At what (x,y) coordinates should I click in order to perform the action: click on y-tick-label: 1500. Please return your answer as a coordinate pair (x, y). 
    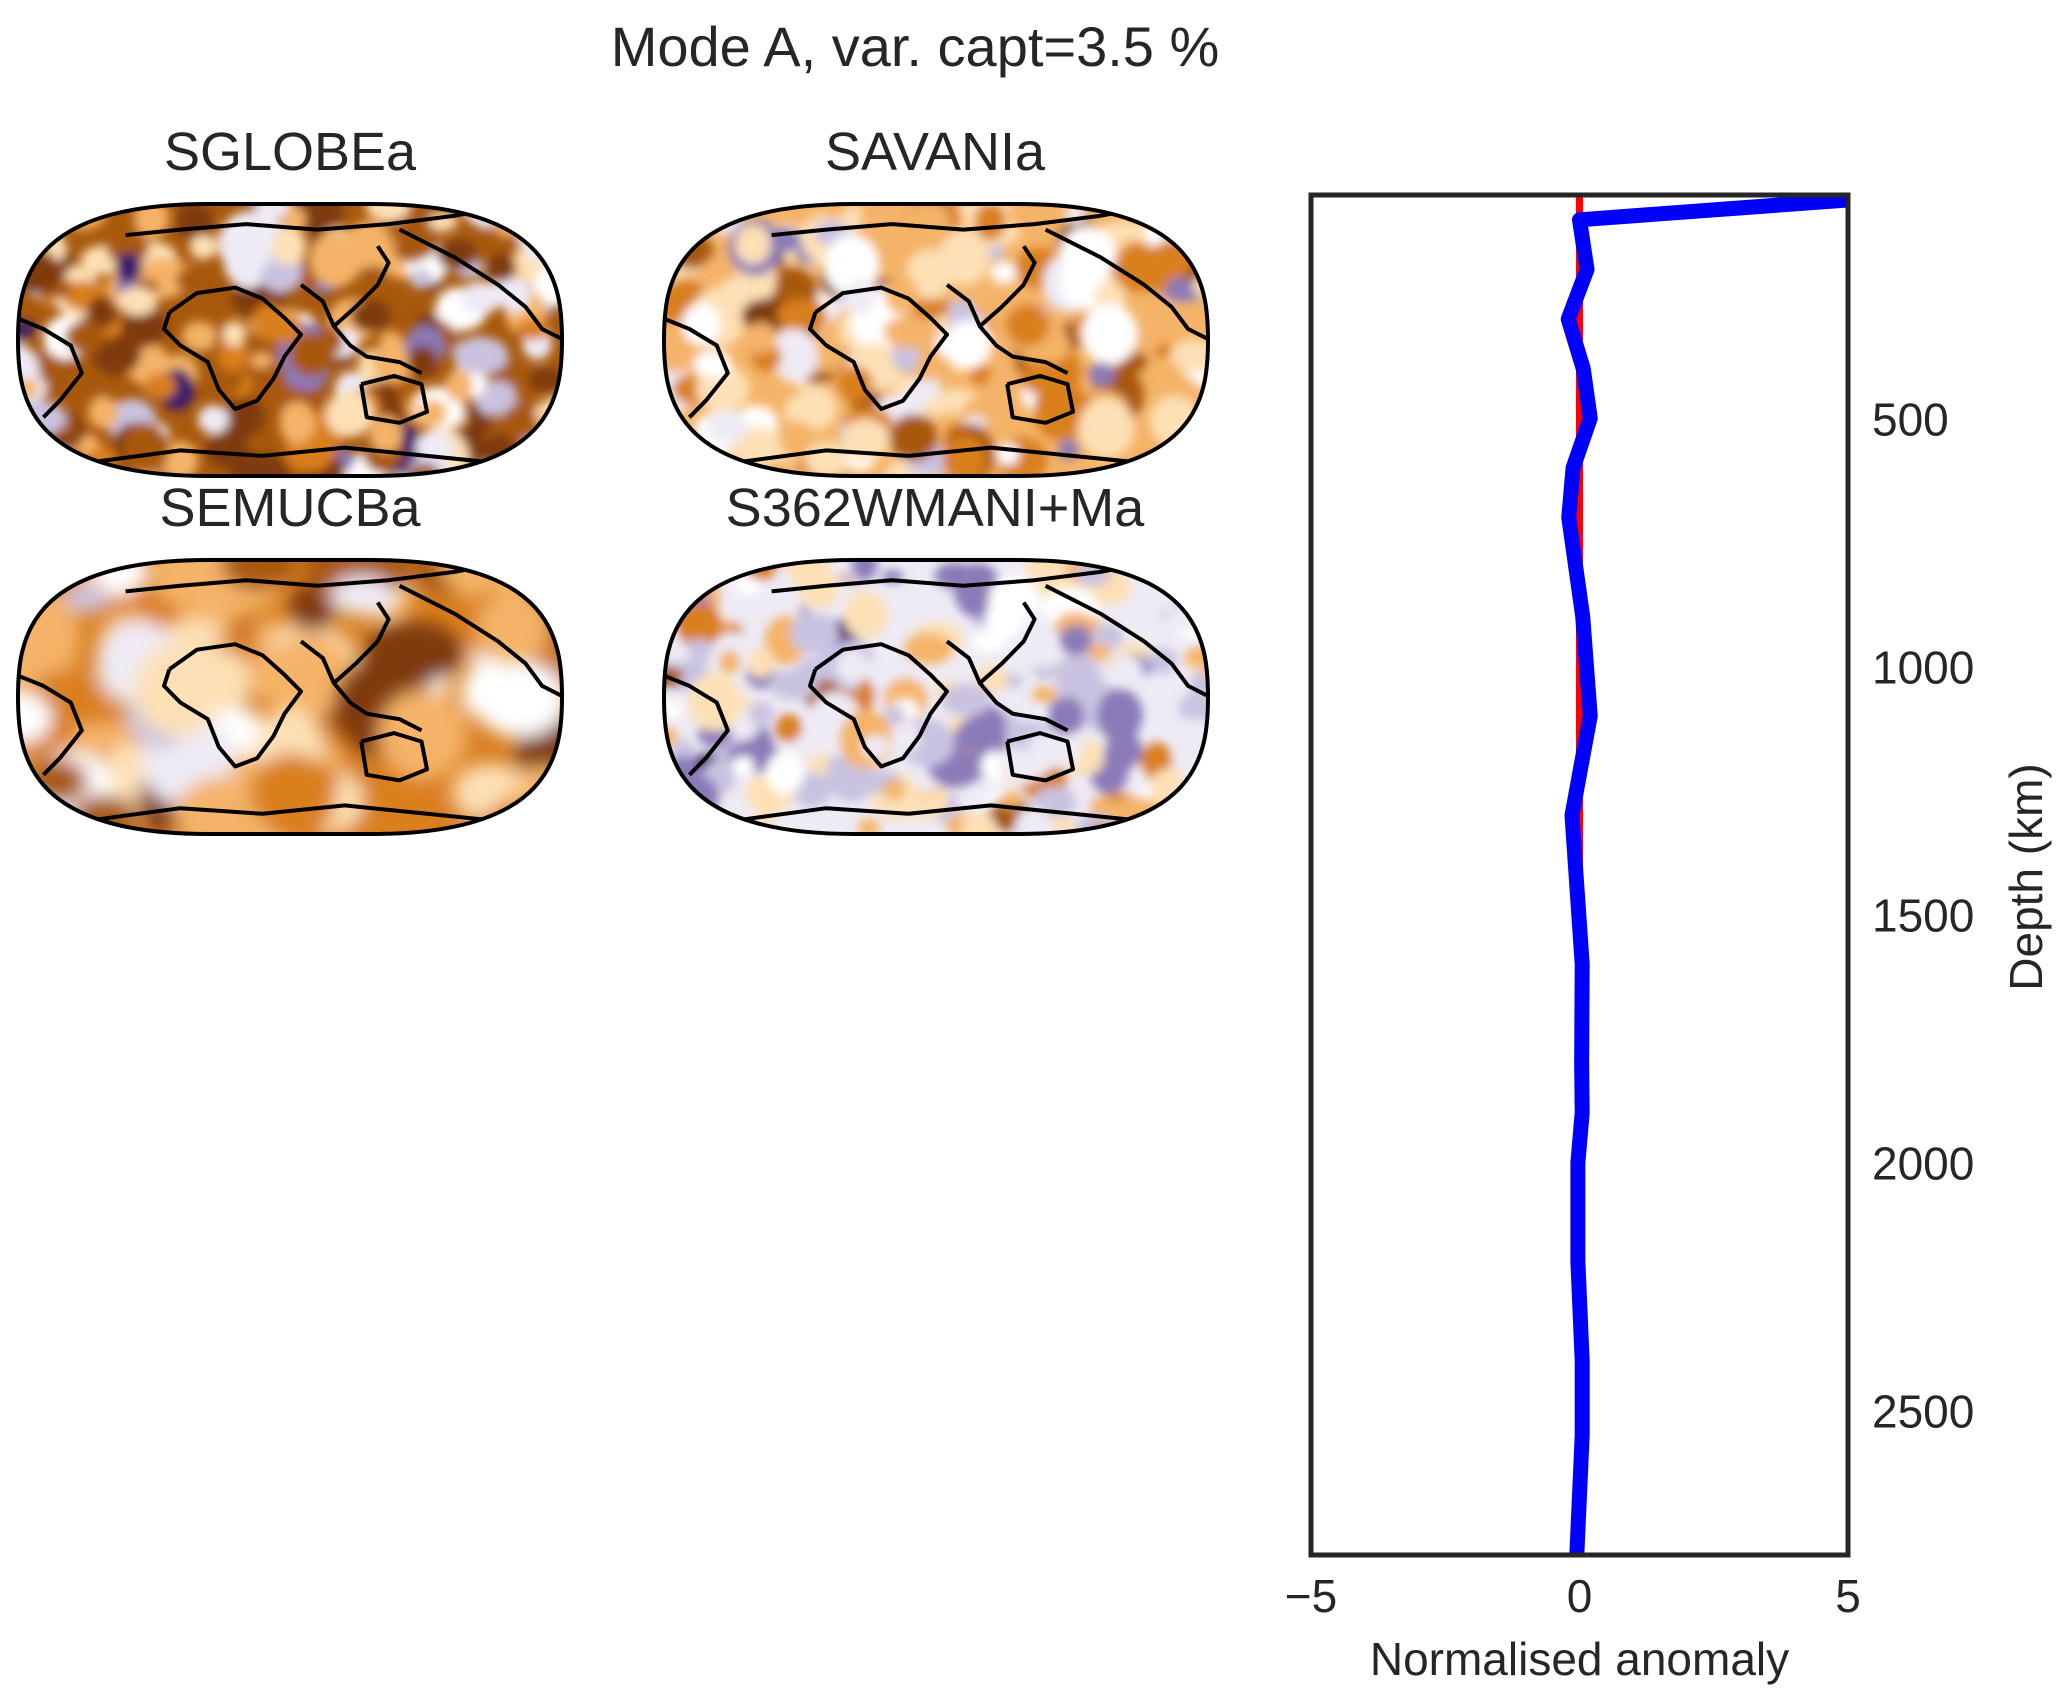
    Looking at the image, I should click on (1923, 915).